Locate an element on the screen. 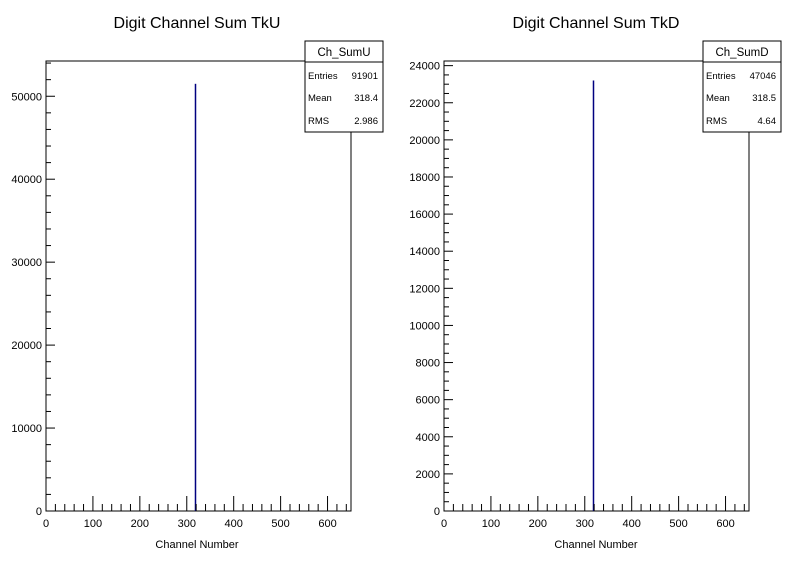 This screenshot has height=574, width=796. stats-rms-value: 4.64 is located at coordinates (767, 121).